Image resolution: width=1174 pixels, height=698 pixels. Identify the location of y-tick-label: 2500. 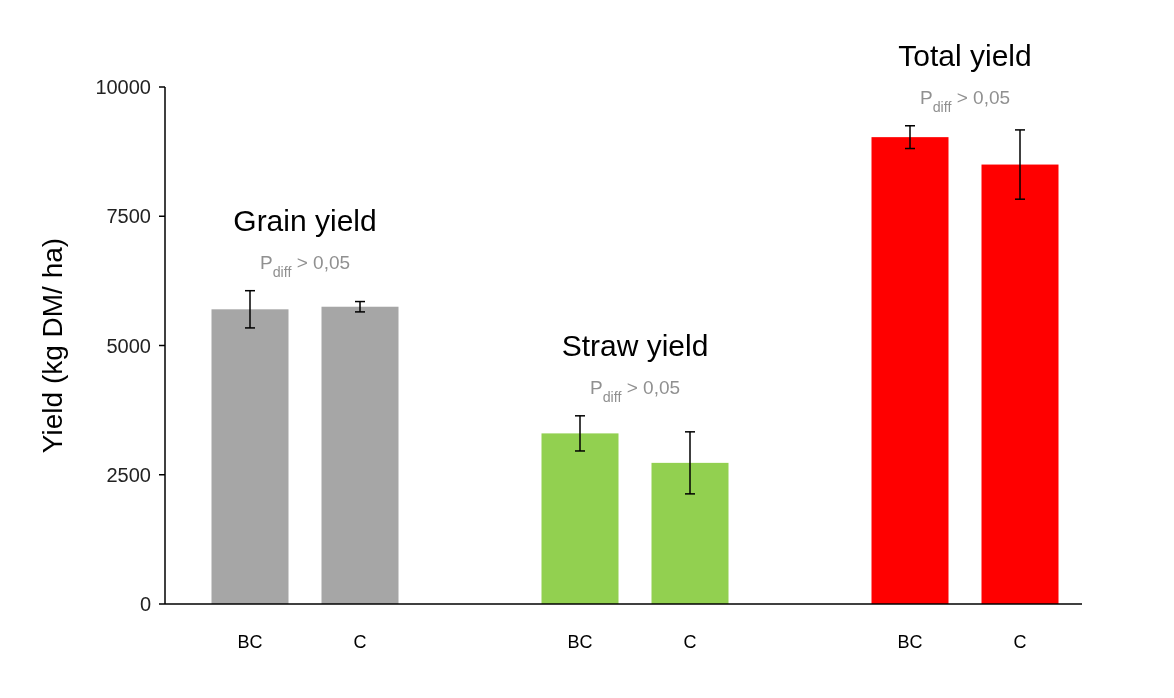
(128, 474).